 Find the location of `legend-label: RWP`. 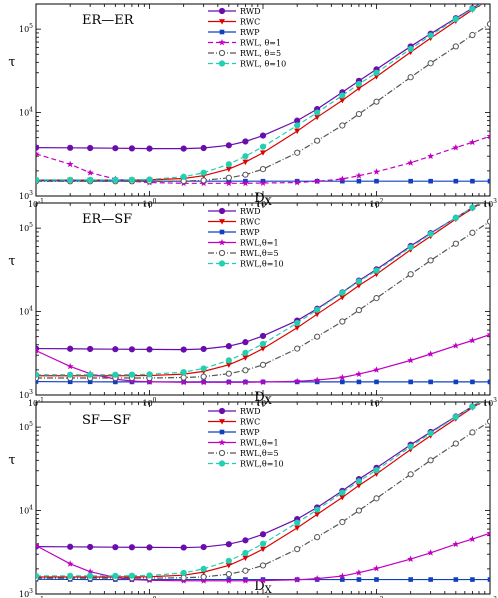

legend-label: RWP is located at coordinates (250, 232).